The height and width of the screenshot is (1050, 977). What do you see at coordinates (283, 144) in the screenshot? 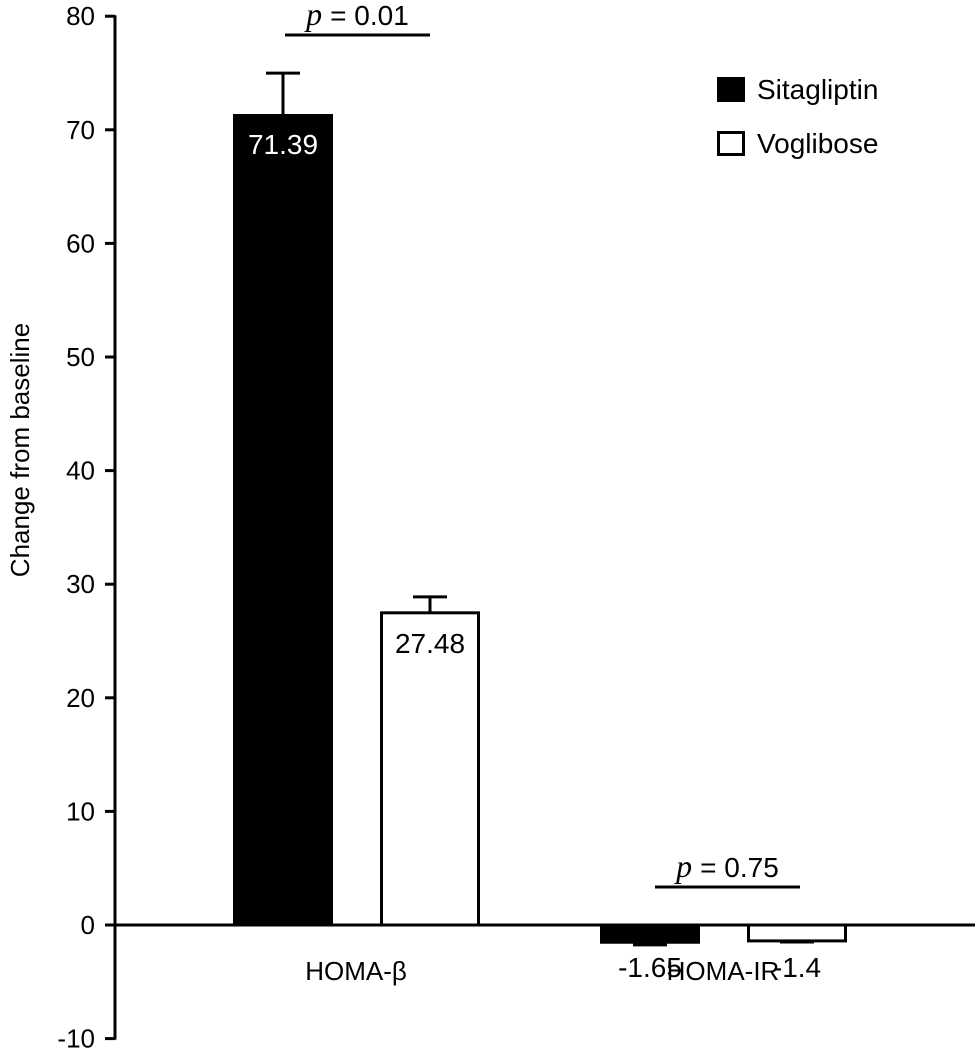
I see `data-label: 71.39` at bounding box center [283, 144].